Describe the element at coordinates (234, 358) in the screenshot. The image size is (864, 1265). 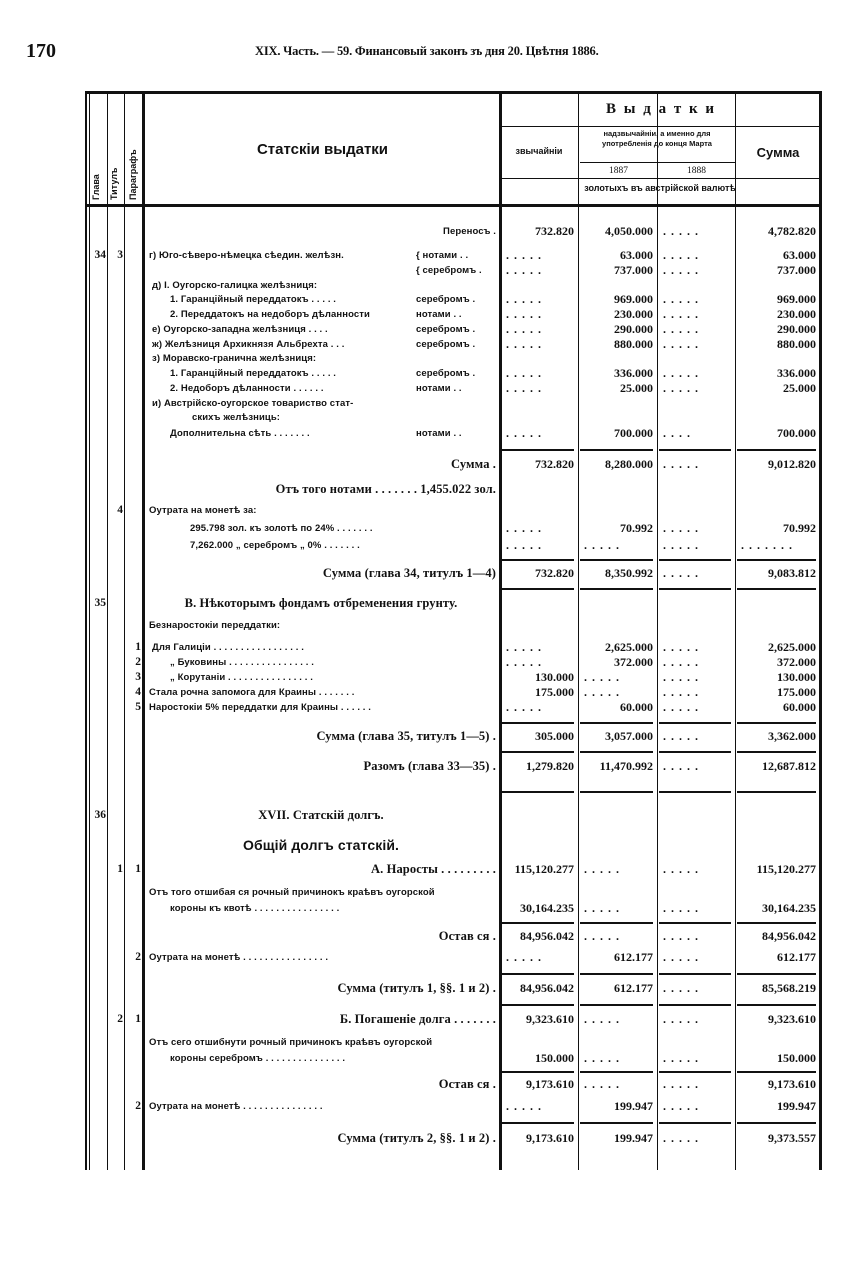
I see `row-label: з) Моравско-гранична желѣзниця:` at that location.